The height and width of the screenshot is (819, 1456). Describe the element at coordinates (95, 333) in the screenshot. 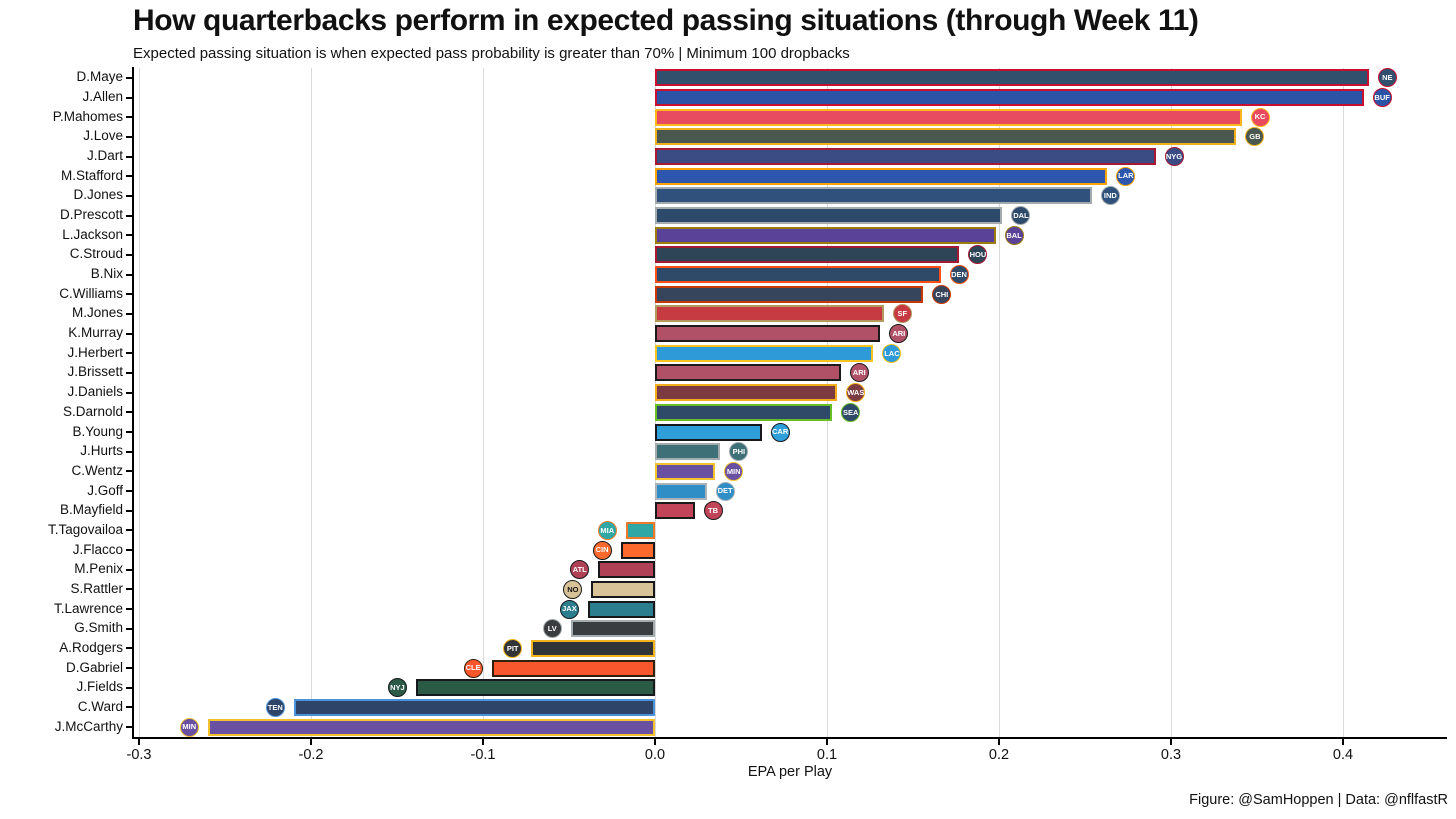

I see `qb-label: K.Murray` at that location.